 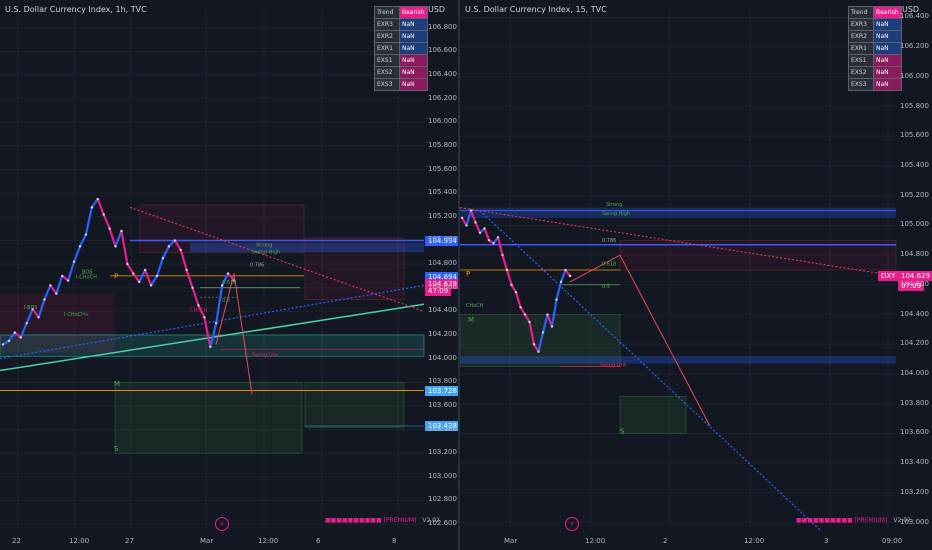 What do you see at coordinates (387, 12) in the screenshot?
I see `trend-table-key: Trend` at bounding box center [387, 12].